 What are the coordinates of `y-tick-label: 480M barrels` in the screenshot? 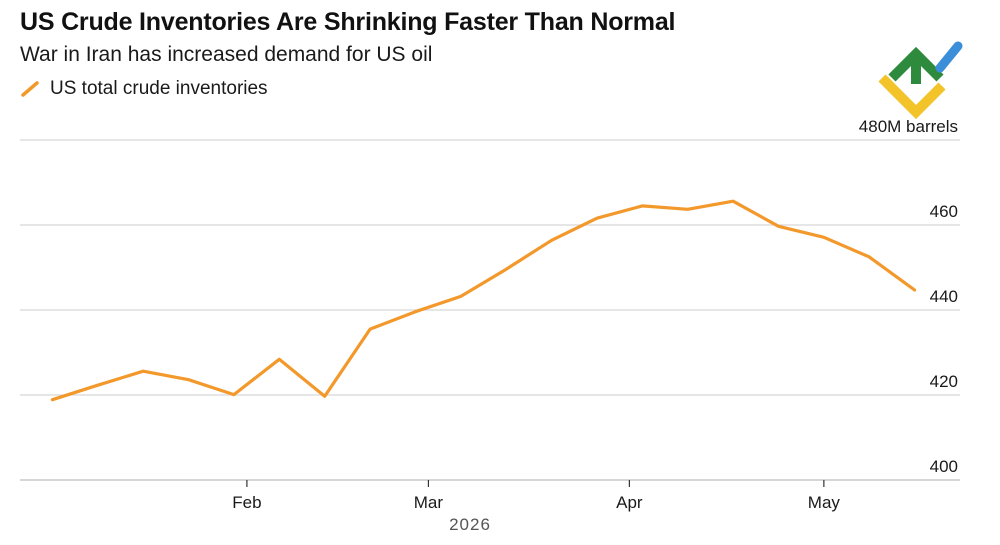 It's located at (908, 126).